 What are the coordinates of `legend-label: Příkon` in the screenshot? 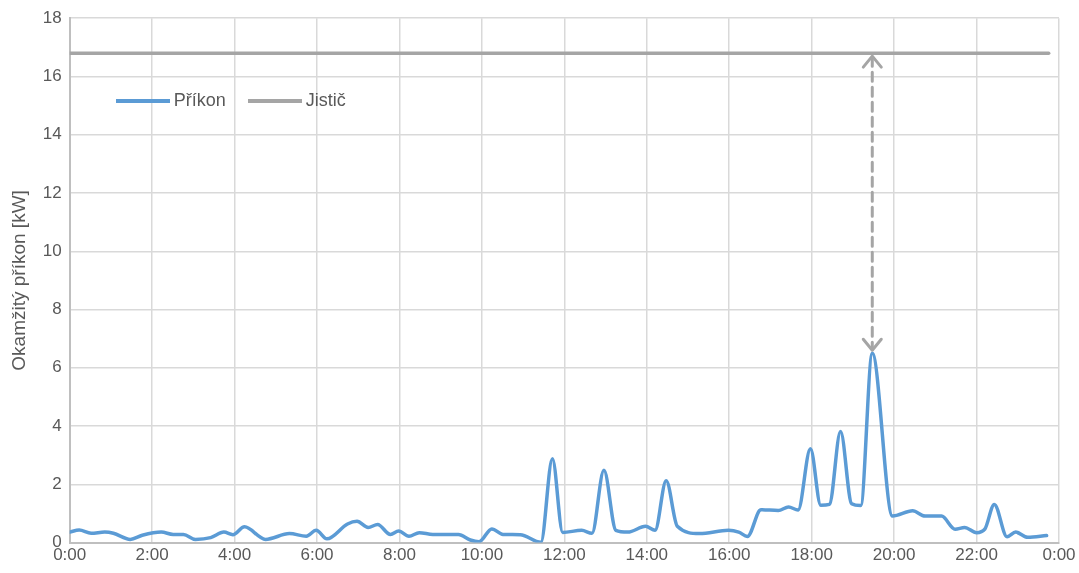 It's located at (199, 101).